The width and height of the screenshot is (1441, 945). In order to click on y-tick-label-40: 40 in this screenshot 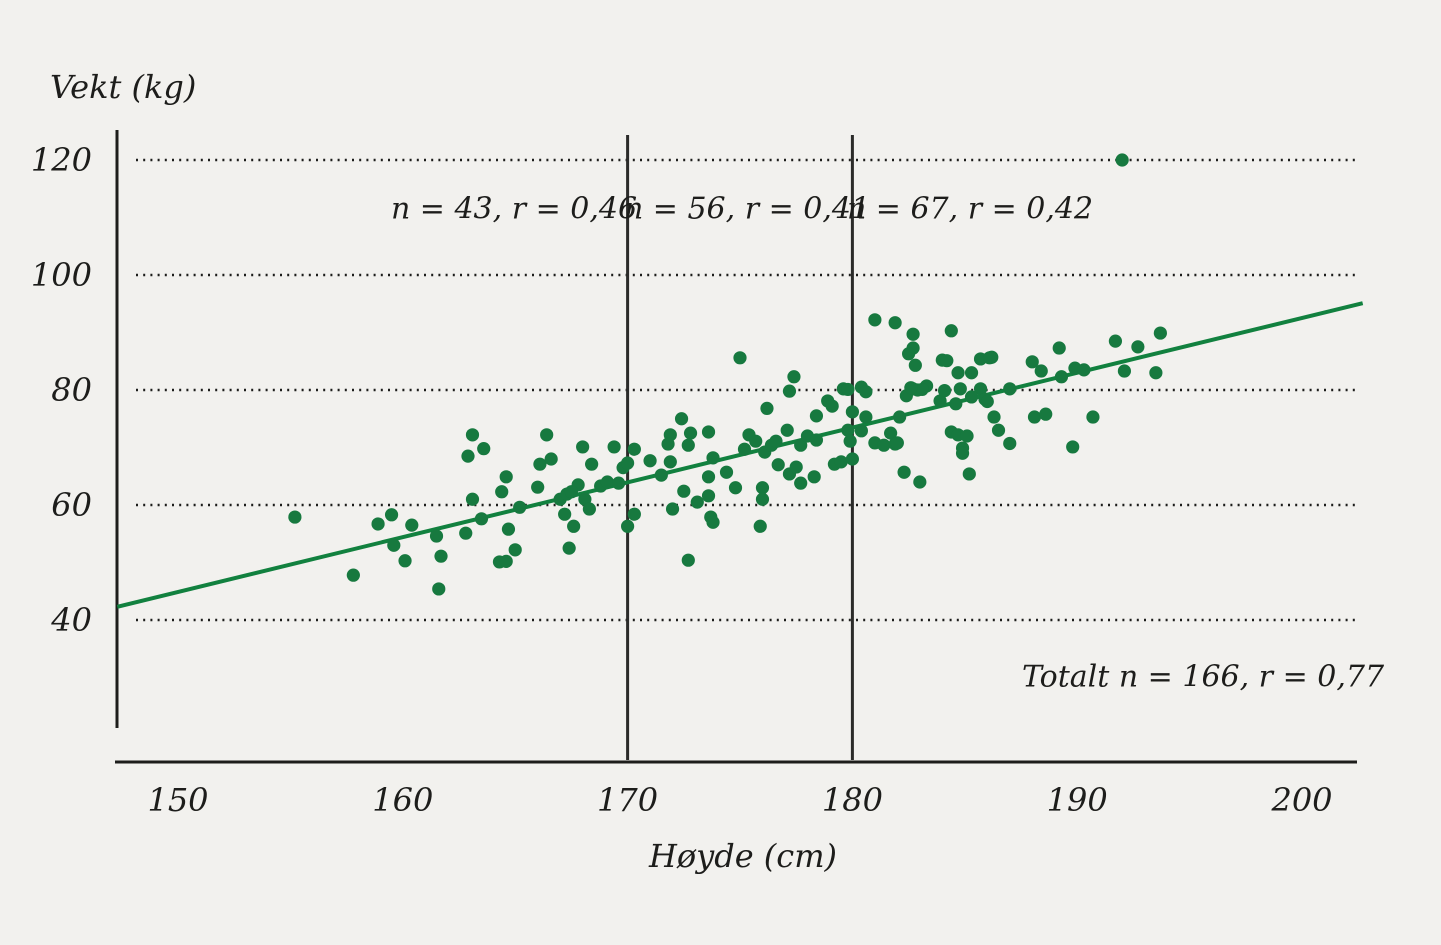, I will do `click(71, 620)`.